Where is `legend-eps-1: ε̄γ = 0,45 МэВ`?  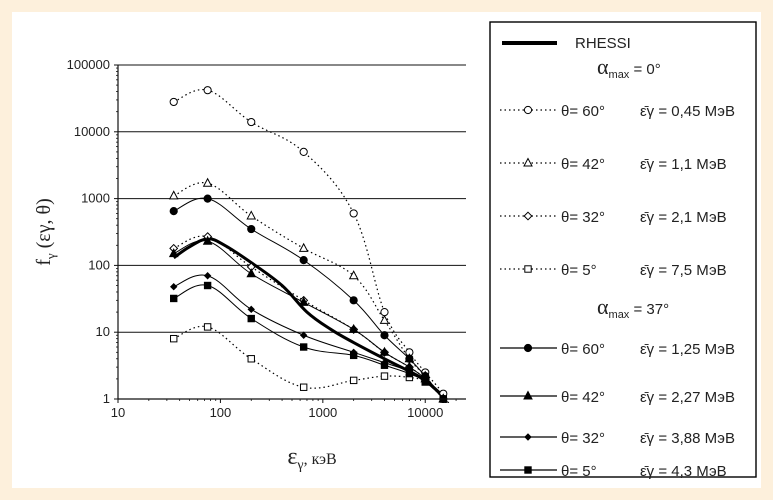
legend-eps-1: ε̄γ = 0,45 МэВ is located at coordinates (687, 111).